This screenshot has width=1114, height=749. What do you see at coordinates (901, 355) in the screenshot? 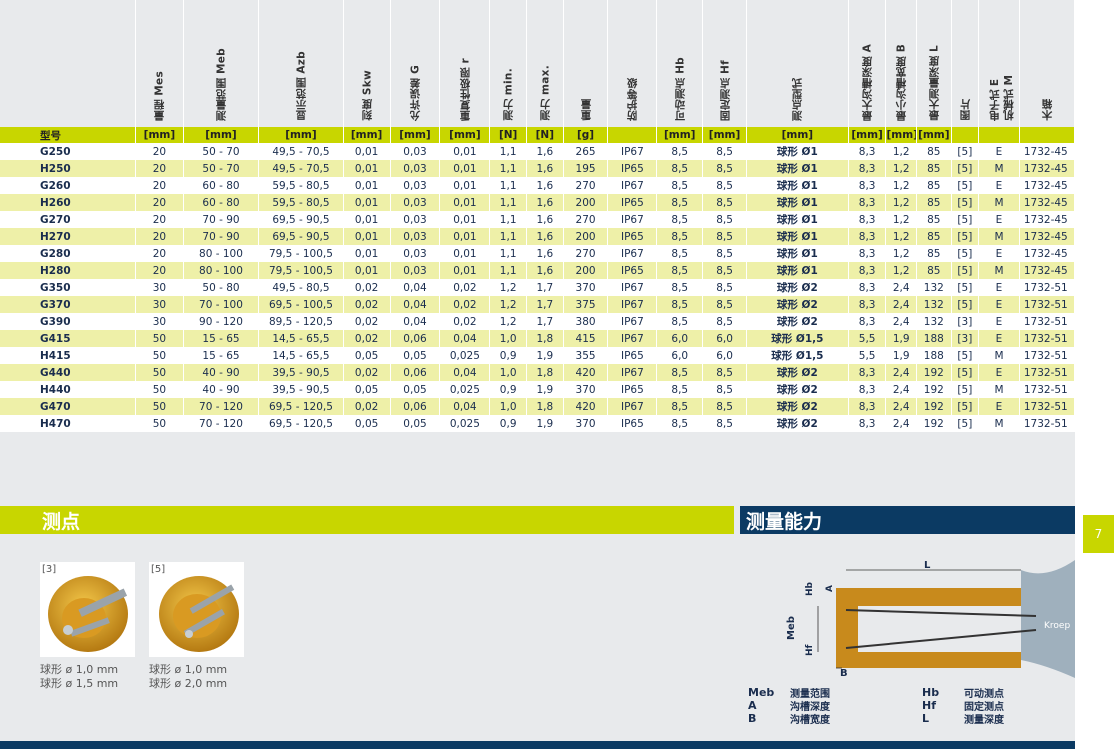
I see `table-cell: 1,9` at bounding box center [901, 355].